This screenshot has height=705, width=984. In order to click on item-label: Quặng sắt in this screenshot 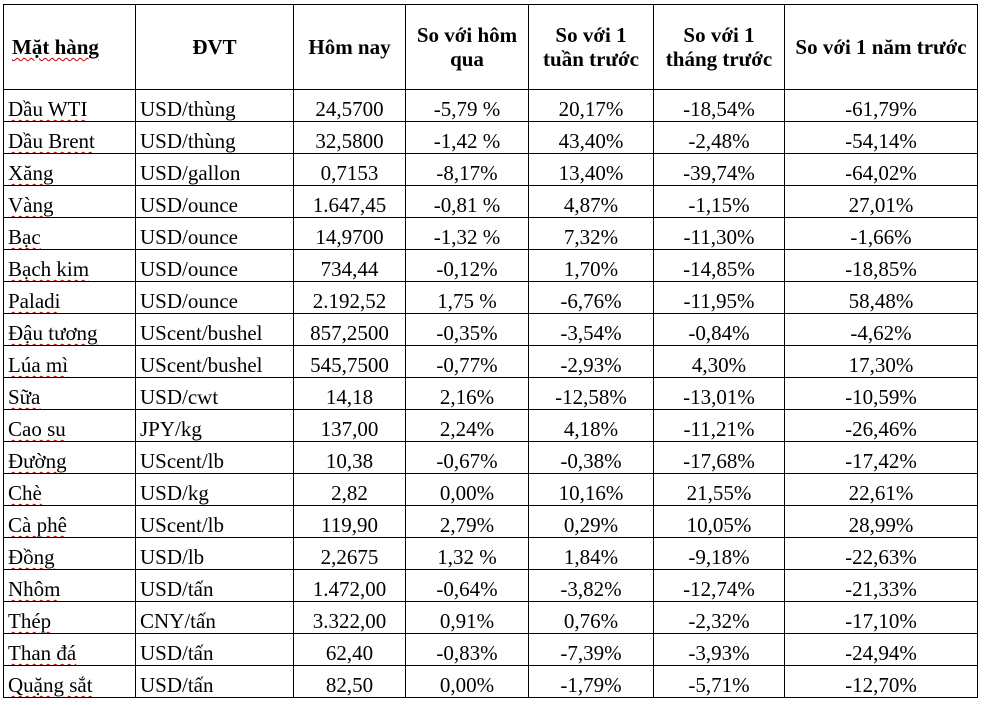, I will do `click(50, 685)`.